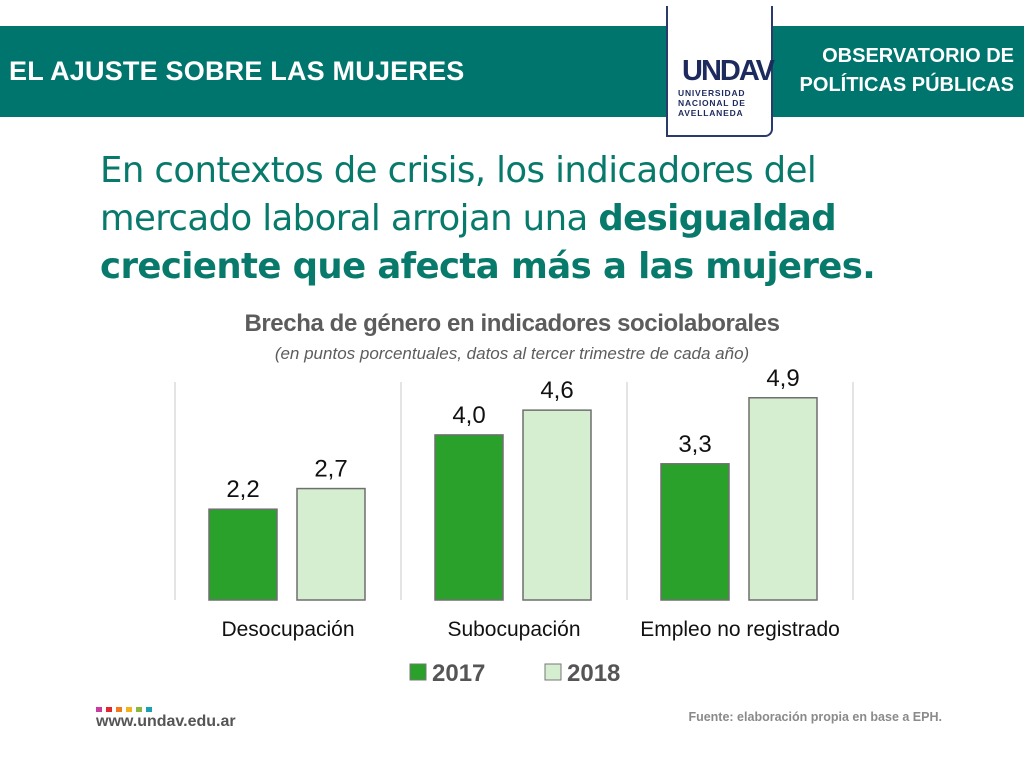 The width and height of the screenshot is (1024, 768). I want to click on header-banner, so click(512, 71).